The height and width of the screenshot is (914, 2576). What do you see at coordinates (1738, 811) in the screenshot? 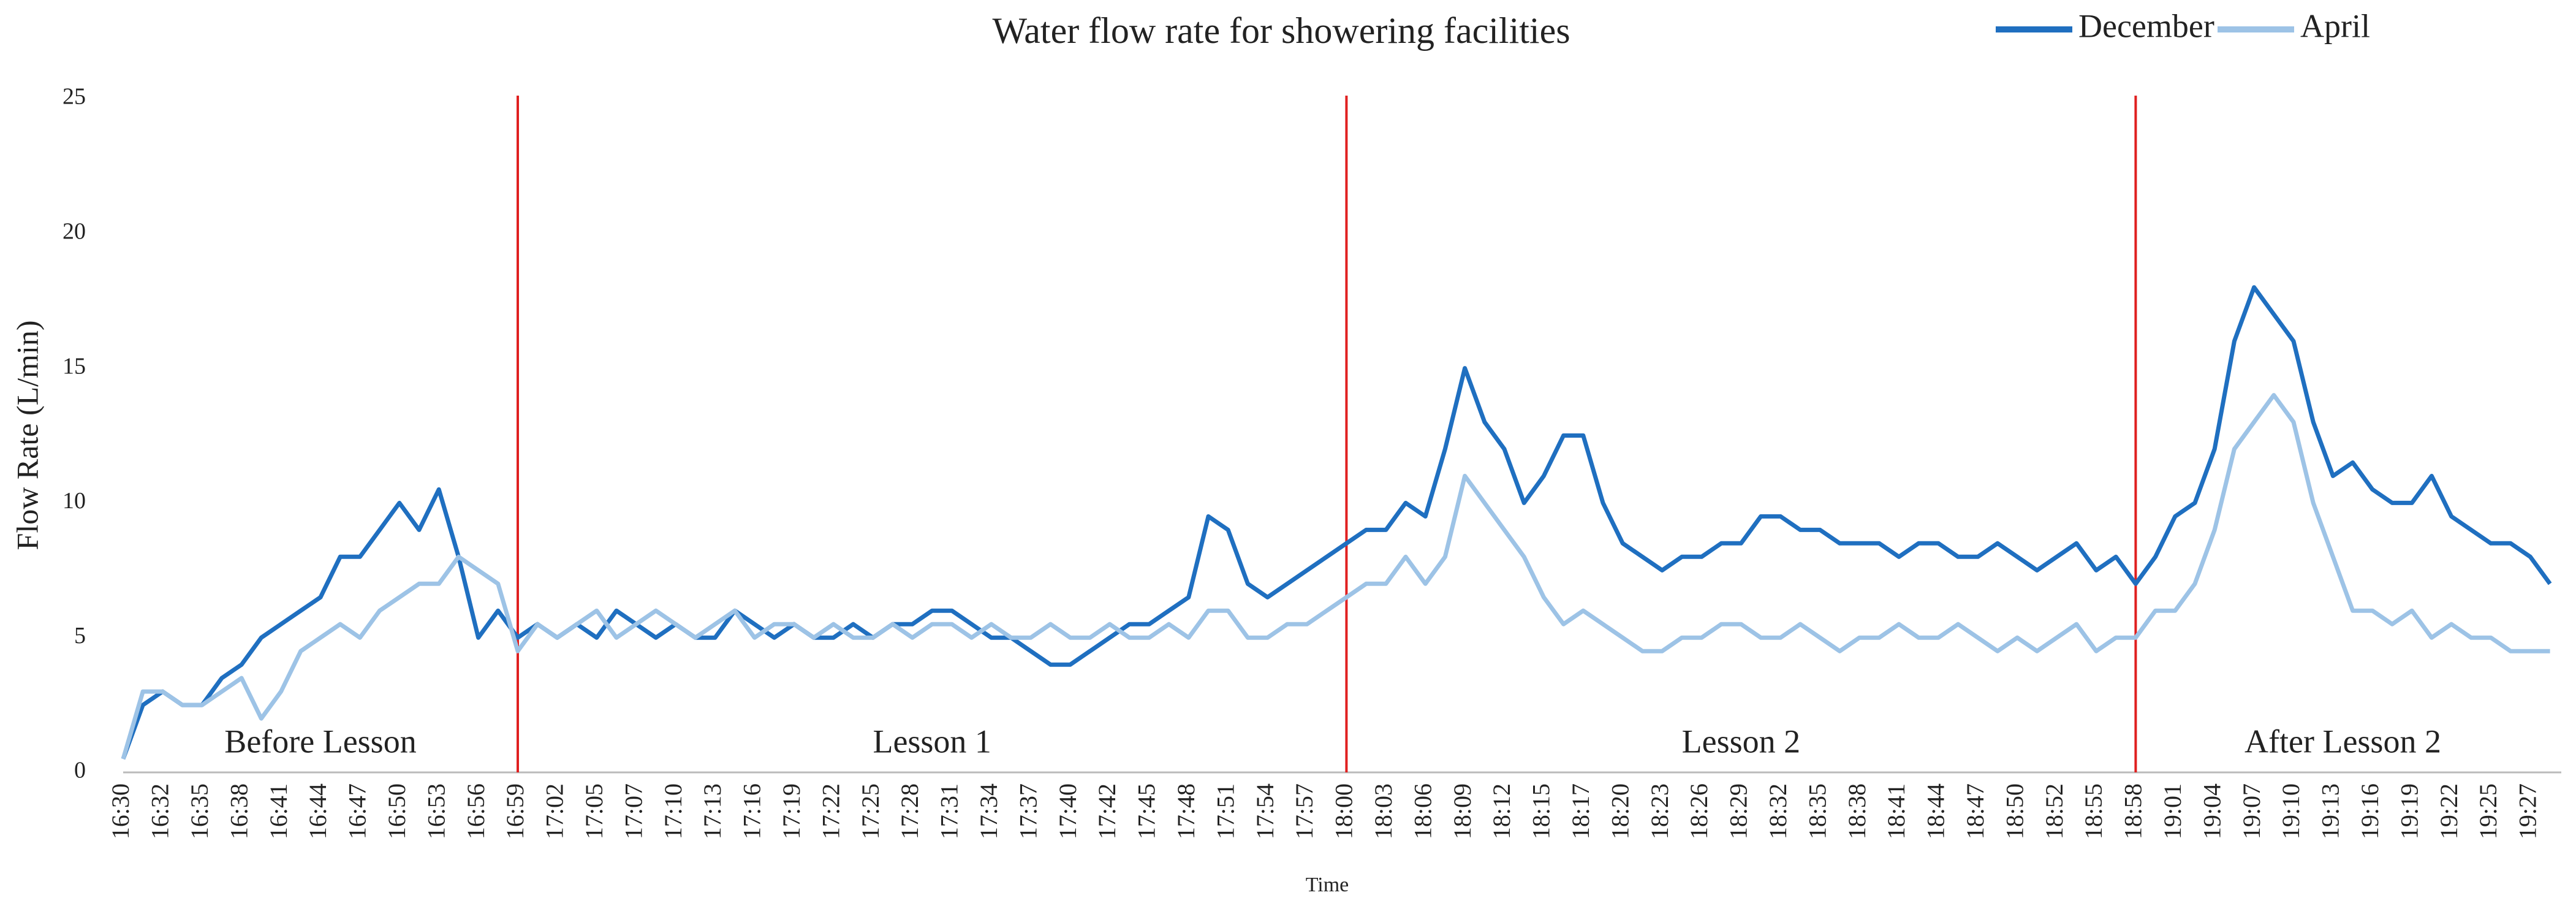
I see `x-tick-label: 18:29` at bounding box center [1738, 811].